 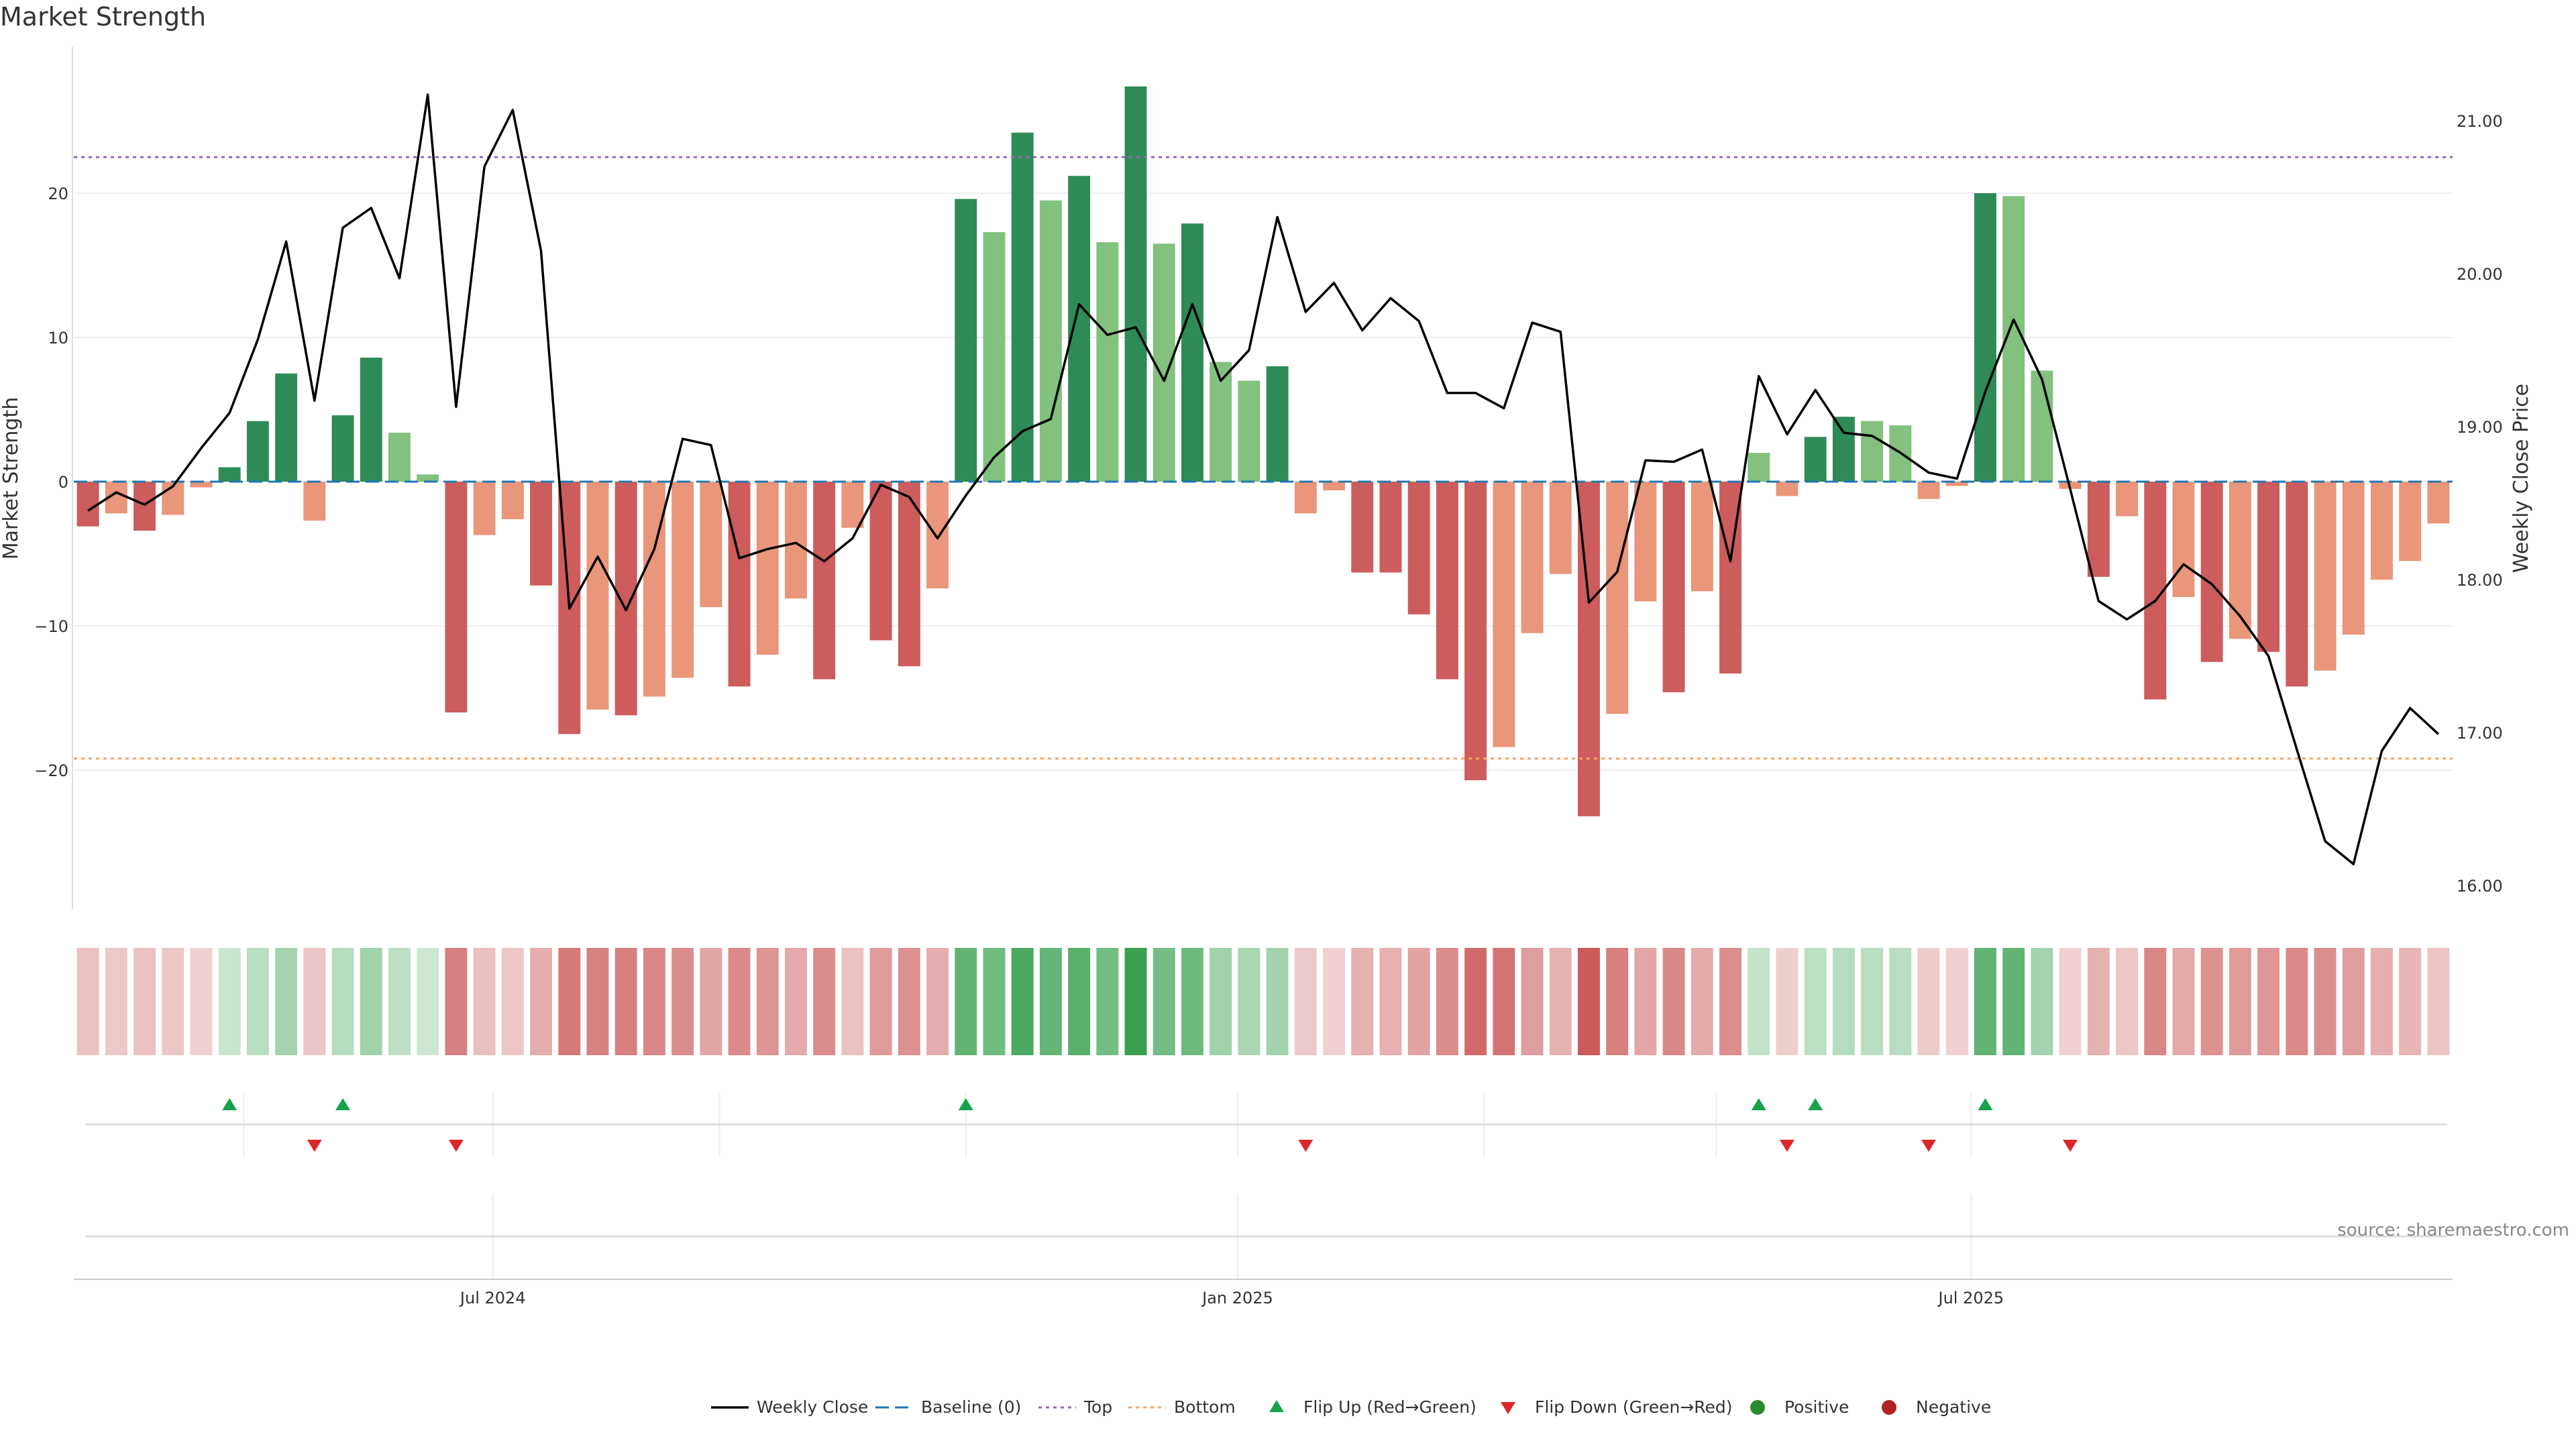 I want to click on right-tick-label-3: 18.00, so click(x=2480, y=580).